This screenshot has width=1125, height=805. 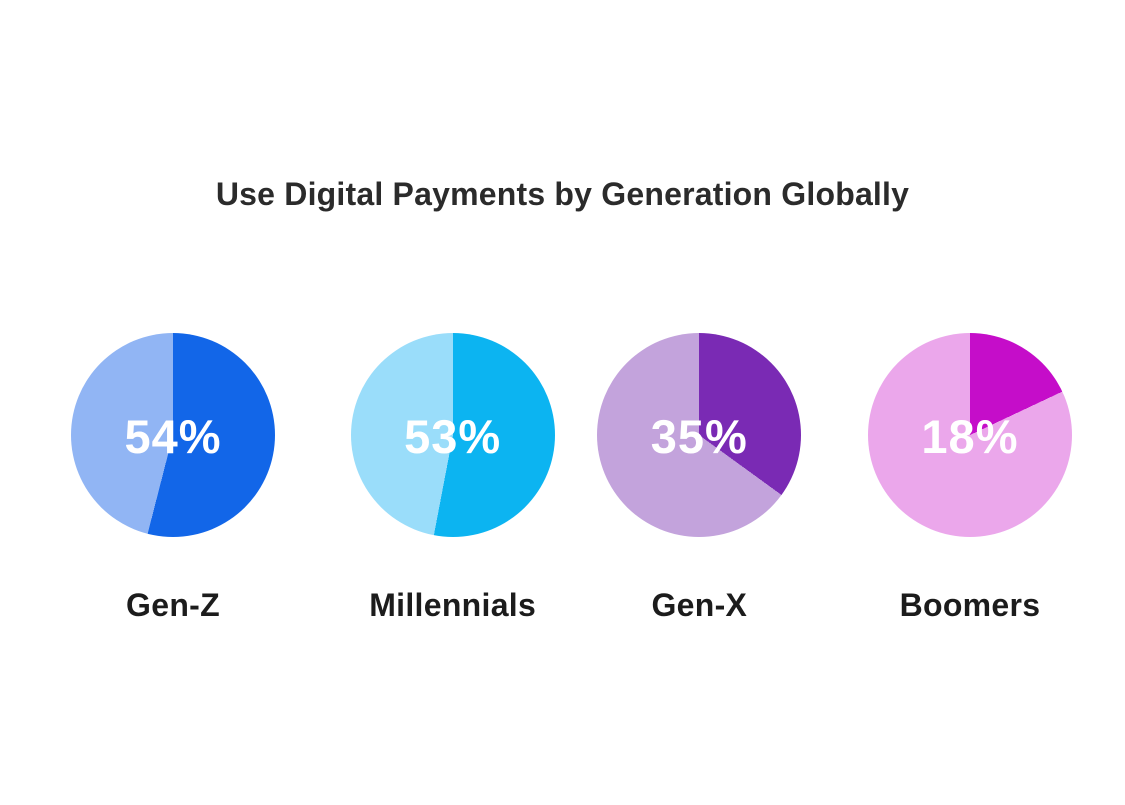 I want to click on pie-value-label: 18%, so click(x=970, y=436).